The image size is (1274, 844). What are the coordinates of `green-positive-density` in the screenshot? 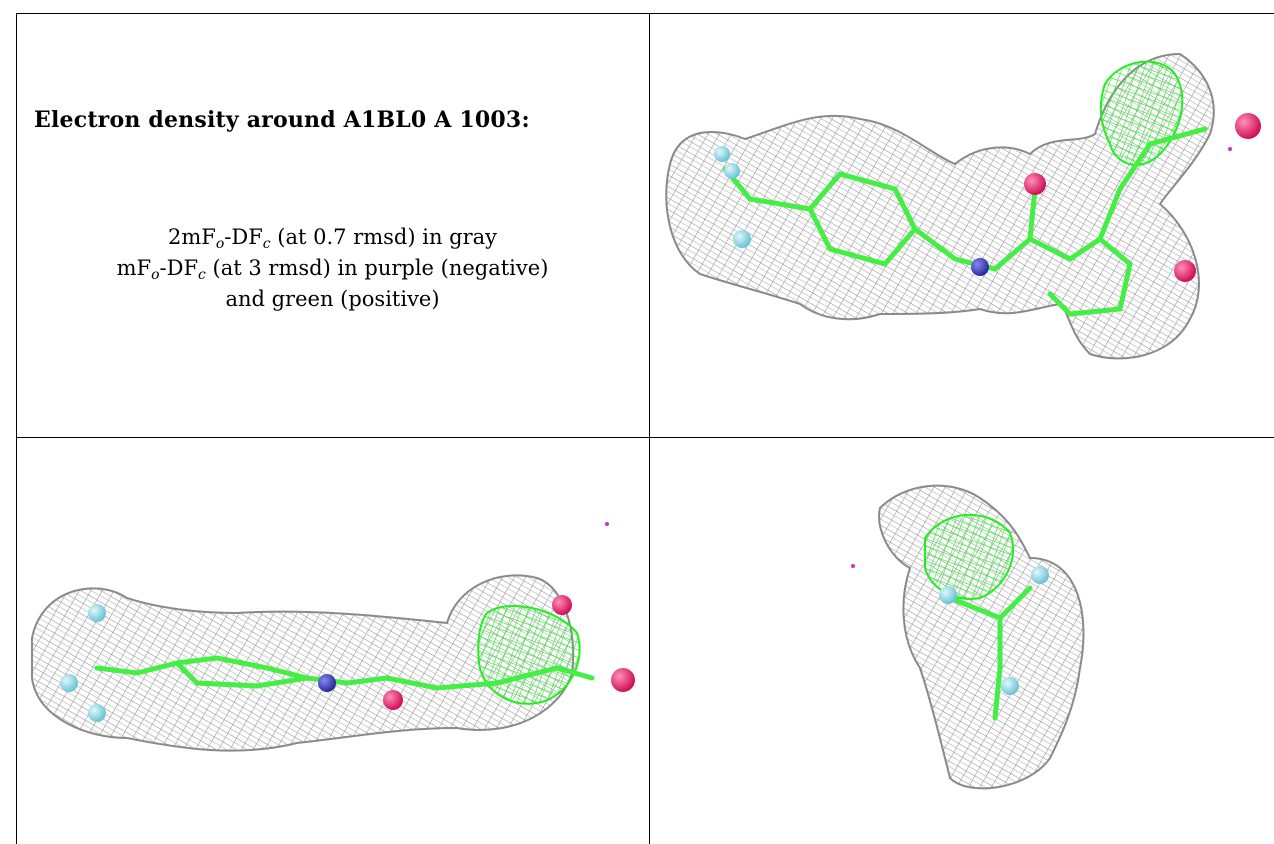 It's located at (529, 655).